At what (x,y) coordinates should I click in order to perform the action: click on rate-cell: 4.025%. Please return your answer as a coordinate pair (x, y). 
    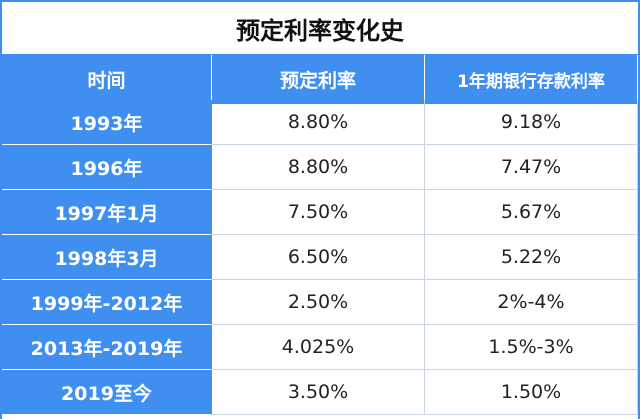
    Looking at the image, I should click on (318, 347).